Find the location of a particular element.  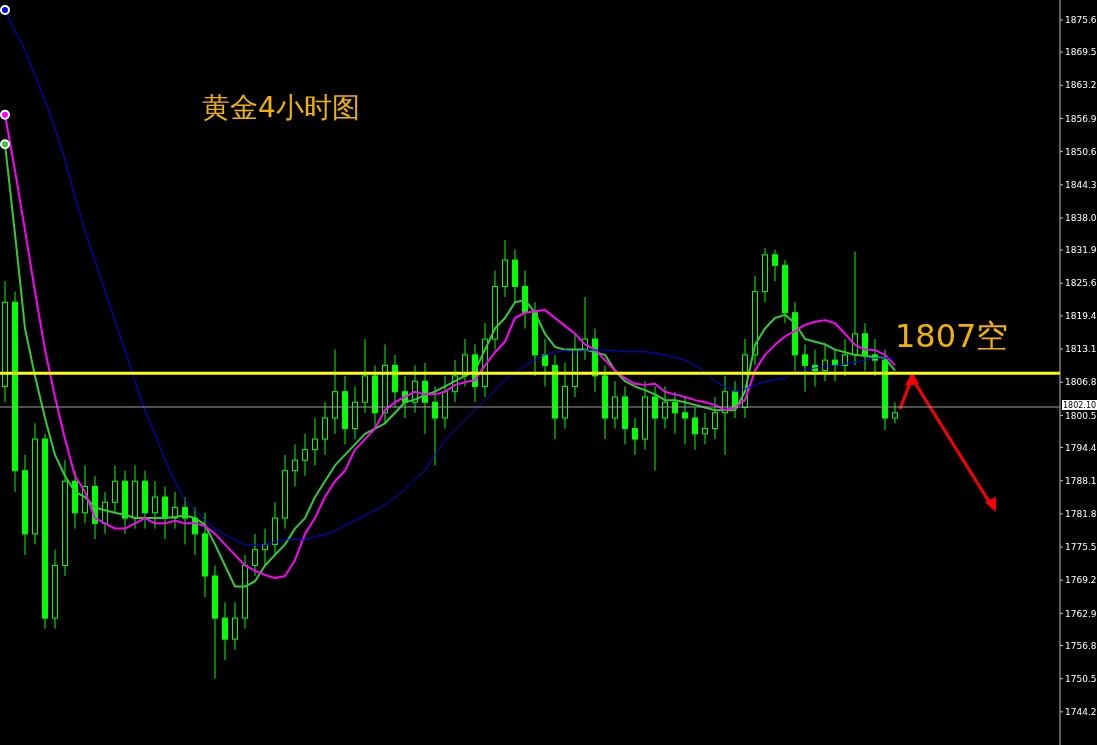

y-tick-label: 1788.1 is located at coordinates (1081, 480).